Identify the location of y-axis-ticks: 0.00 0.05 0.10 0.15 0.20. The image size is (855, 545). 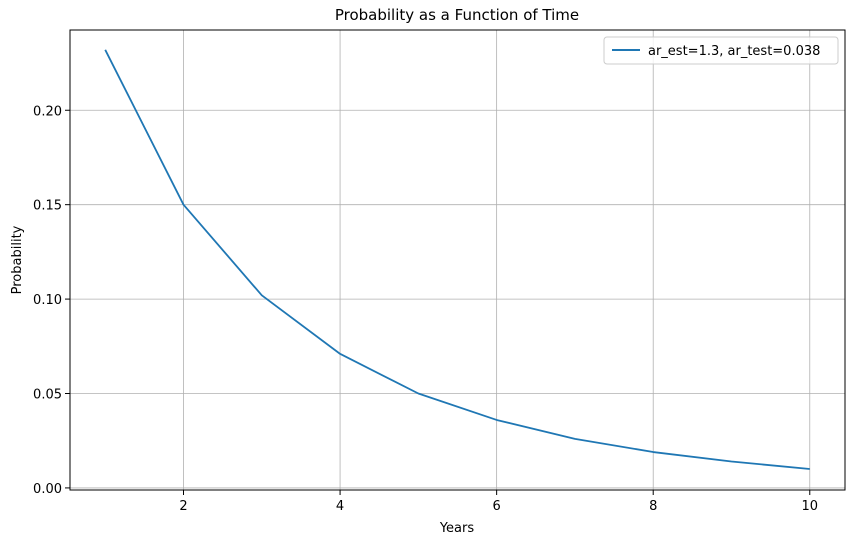
(51, 300).